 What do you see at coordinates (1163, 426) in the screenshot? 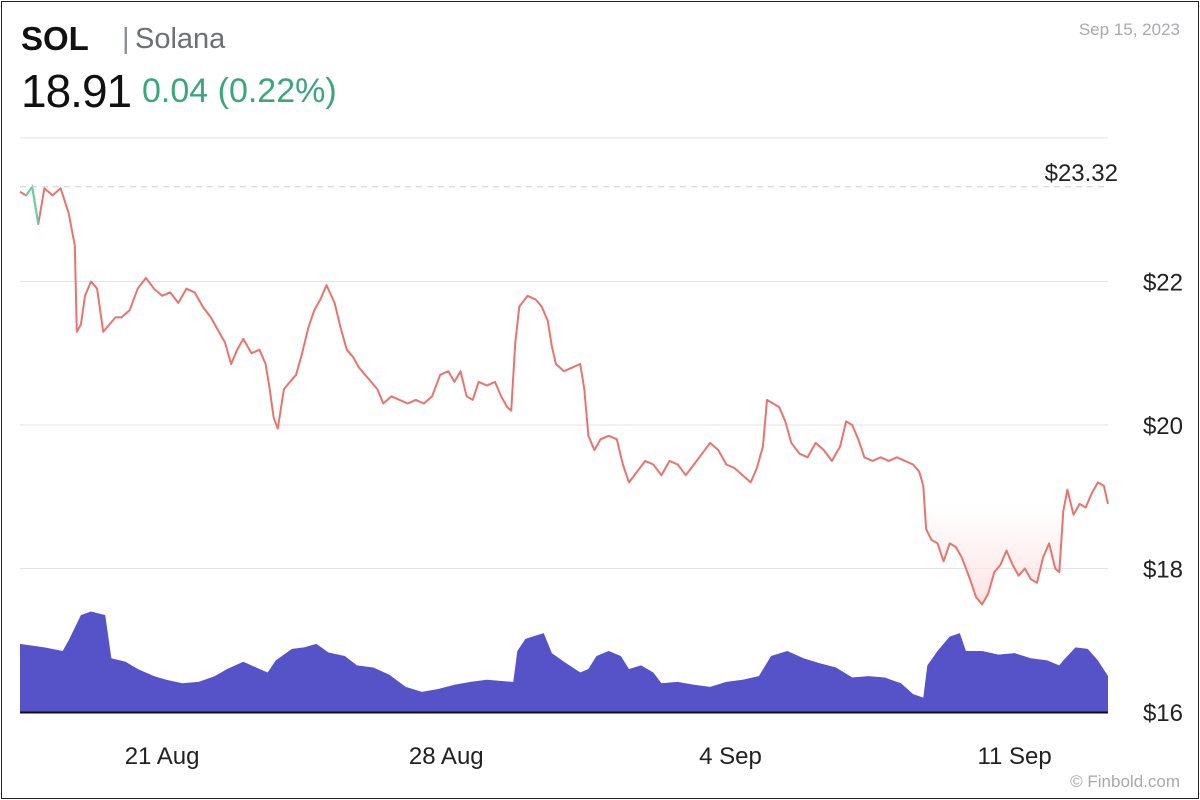
I see `y-tick-label: $20` at bounding box center [1163, 426].